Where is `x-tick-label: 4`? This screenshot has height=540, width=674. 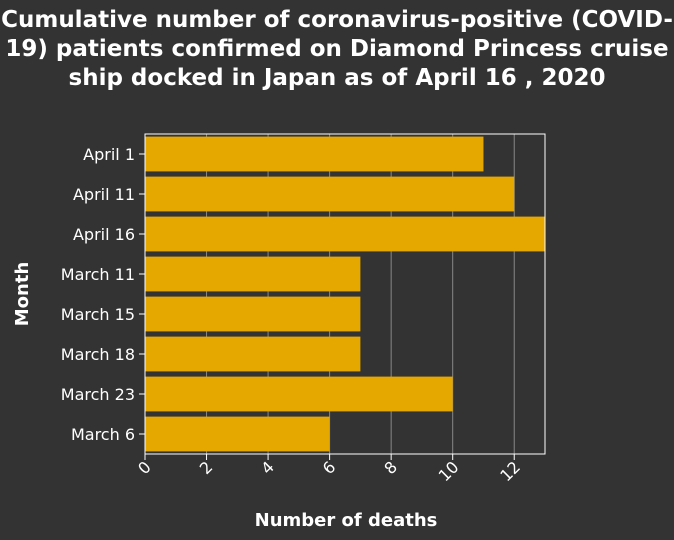
x-tick-label: 4 is located at coordinates (267, 467).